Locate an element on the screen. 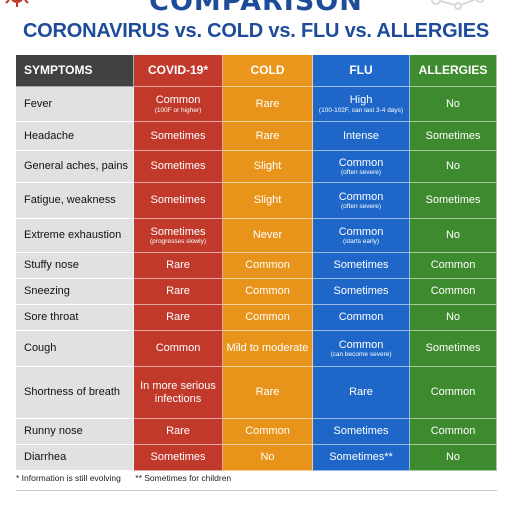  symptom-label: Fatigue, weakness is located at coordinates (75, 201).